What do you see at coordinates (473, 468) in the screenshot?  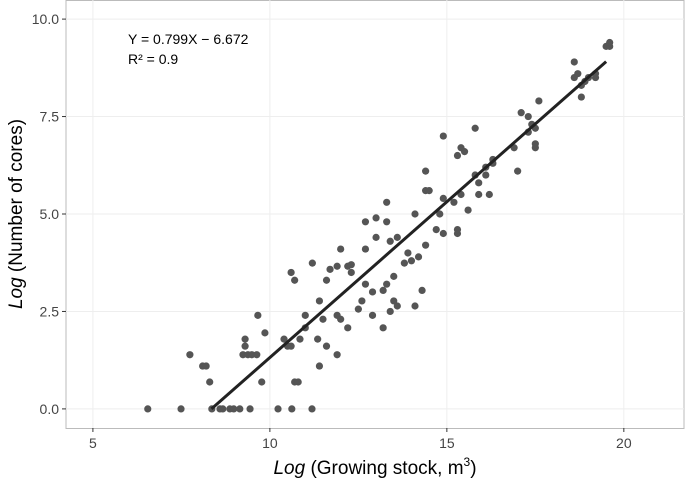 I see `x-label-close: )` at bounding box center [473, 468].